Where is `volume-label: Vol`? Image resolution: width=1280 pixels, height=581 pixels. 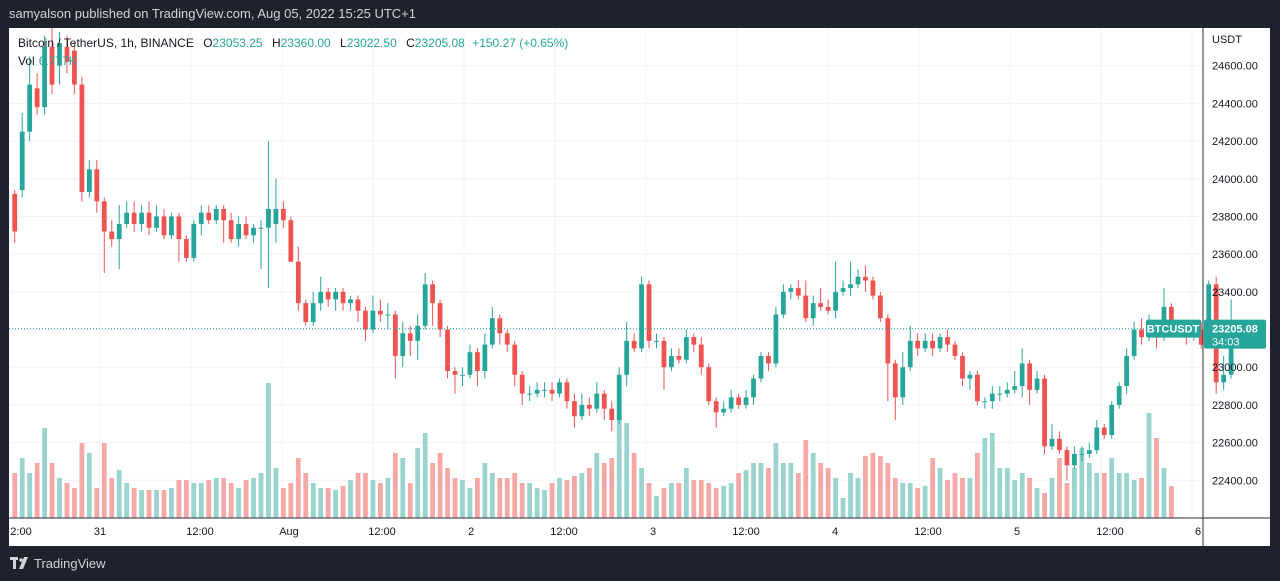 volume-label: Vol is located at coordinates (26, 61).